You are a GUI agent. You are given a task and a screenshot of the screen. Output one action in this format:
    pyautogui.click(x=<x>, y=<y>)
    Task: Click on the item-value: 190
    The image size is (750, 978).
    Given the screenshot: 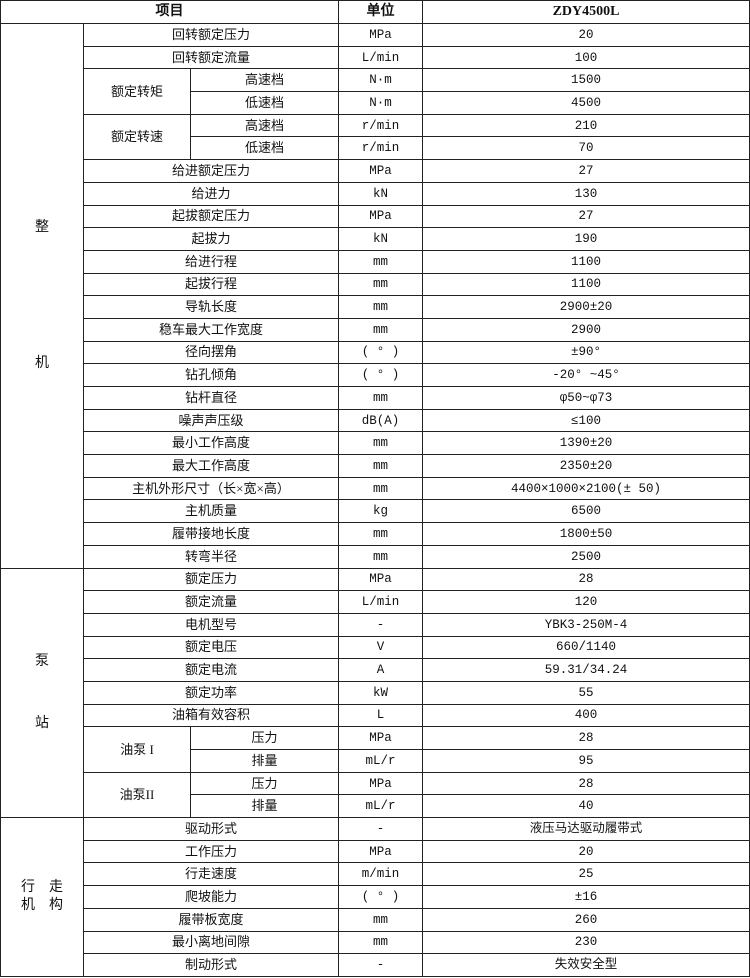 What is the action you would take?
    pyautogui.click(x=586, y=239)
    